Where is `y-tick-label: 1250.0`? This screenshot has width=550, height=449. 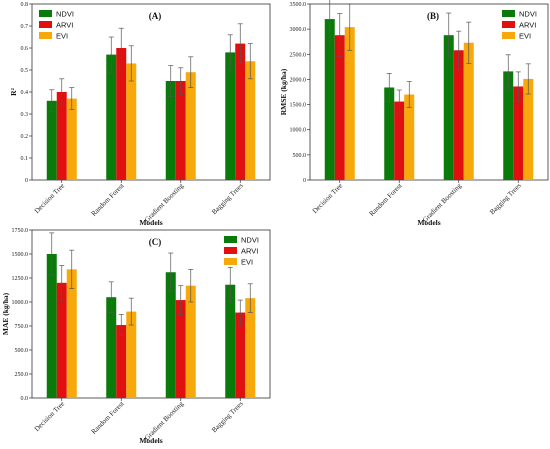
y-tick-label: 1250.0 is located at coordinates (20, 279).